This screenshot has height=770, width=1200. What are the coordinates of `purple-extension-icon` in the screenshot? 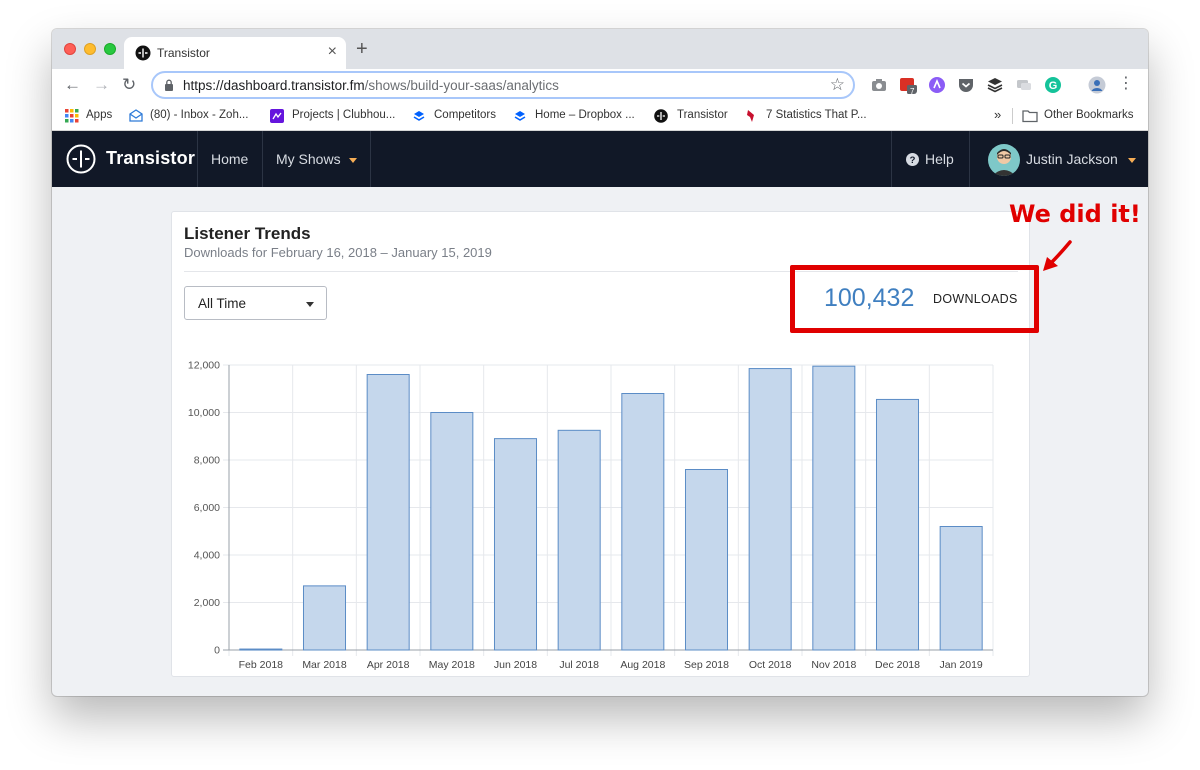 It's located at (937, 85).